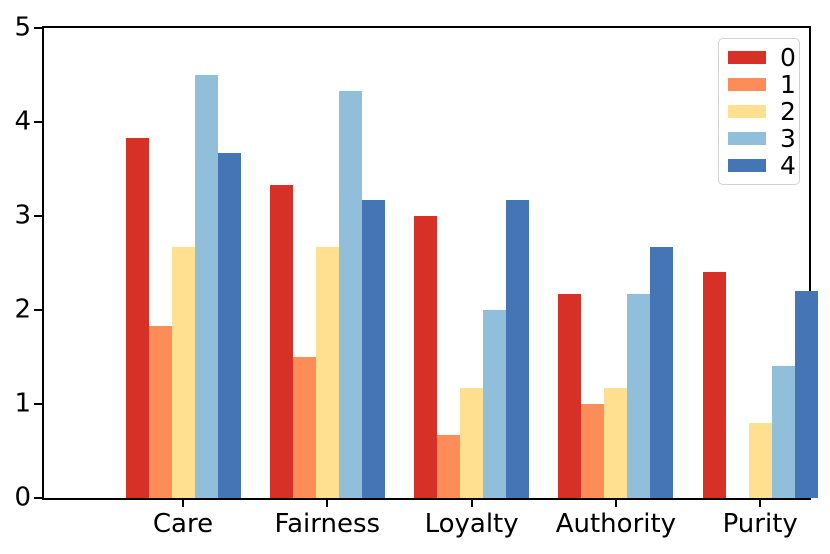  Describe the element at coordinates (788, 84) in the screenshot. I see `legend-label: 1` at that location.